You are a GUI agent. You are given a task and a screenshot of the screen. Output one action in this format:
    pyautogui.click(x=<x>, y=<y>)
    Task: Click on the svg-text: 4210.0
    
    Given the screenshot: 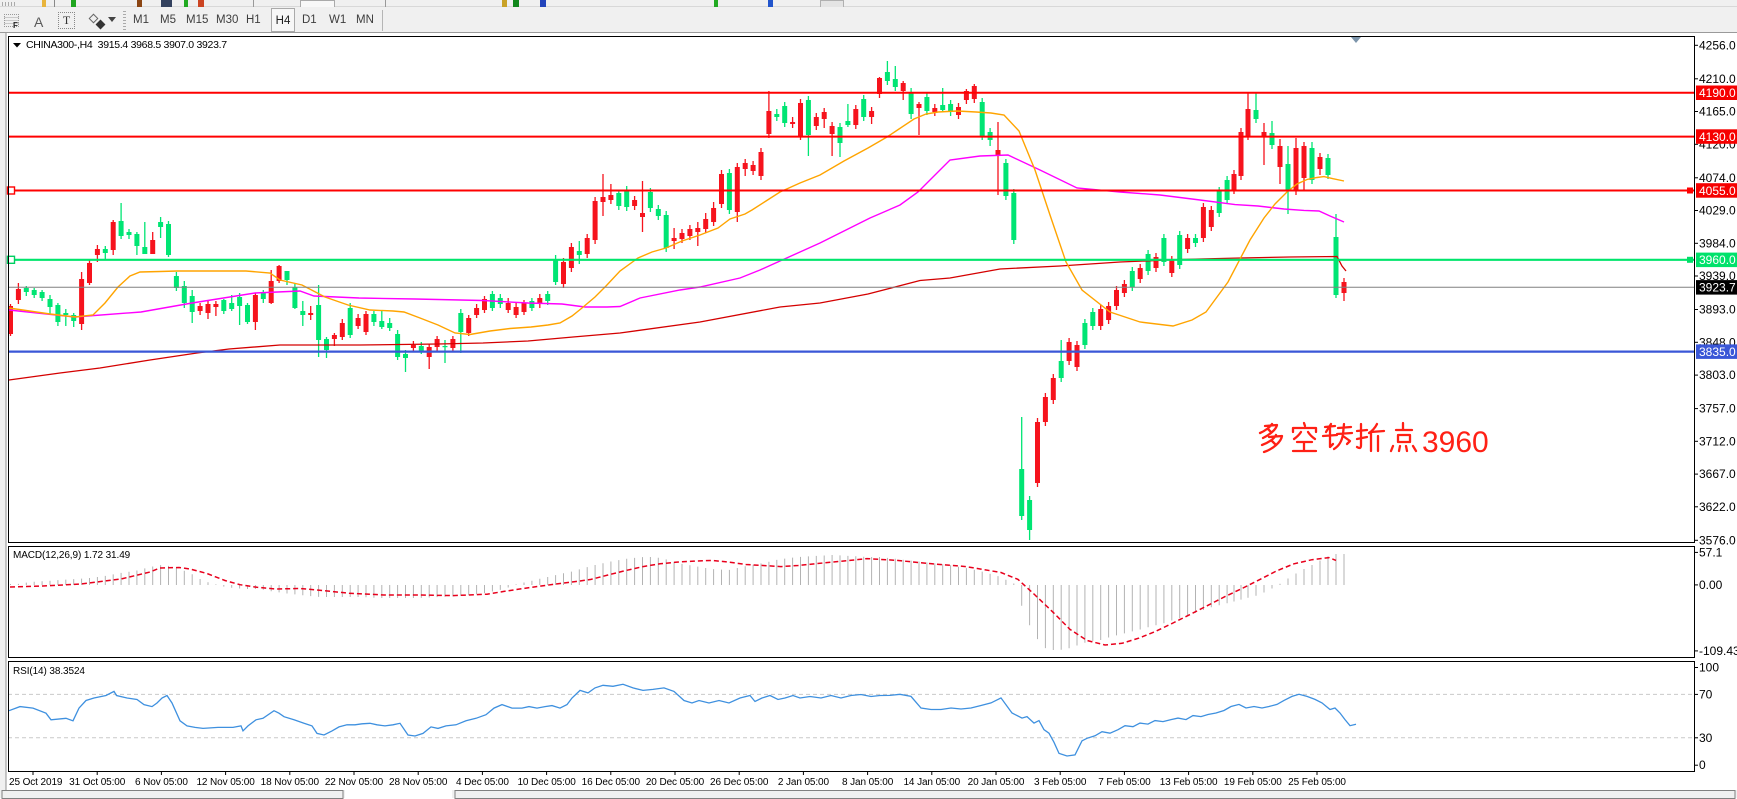 What is the action you would take?
    pyautogui.click(x=1717, y=79)
    